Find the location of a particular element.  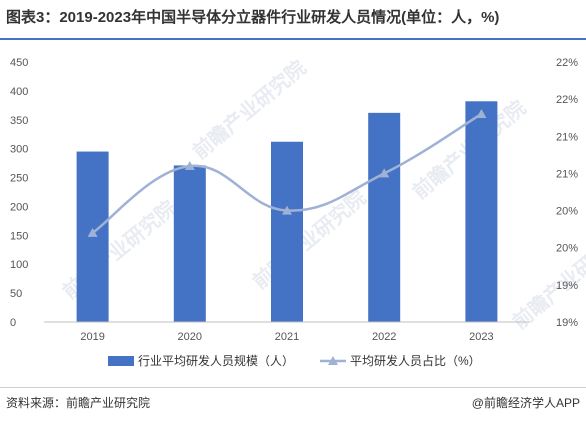

left-tick-label: 100 is located at coordinates (19, 265).